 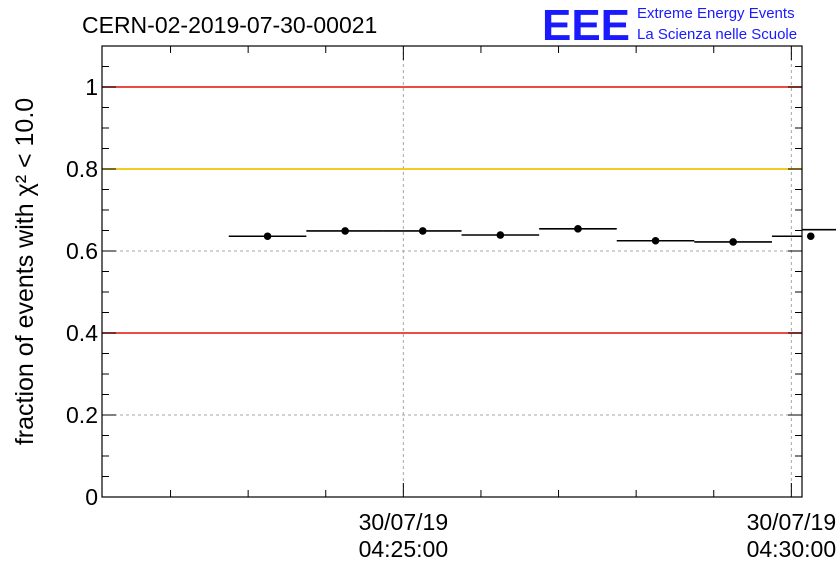 What do you see at coordinates (82, 251) in the screenshot?
I see `y-tick-label: 0.6` at bounding box center [82, 251].